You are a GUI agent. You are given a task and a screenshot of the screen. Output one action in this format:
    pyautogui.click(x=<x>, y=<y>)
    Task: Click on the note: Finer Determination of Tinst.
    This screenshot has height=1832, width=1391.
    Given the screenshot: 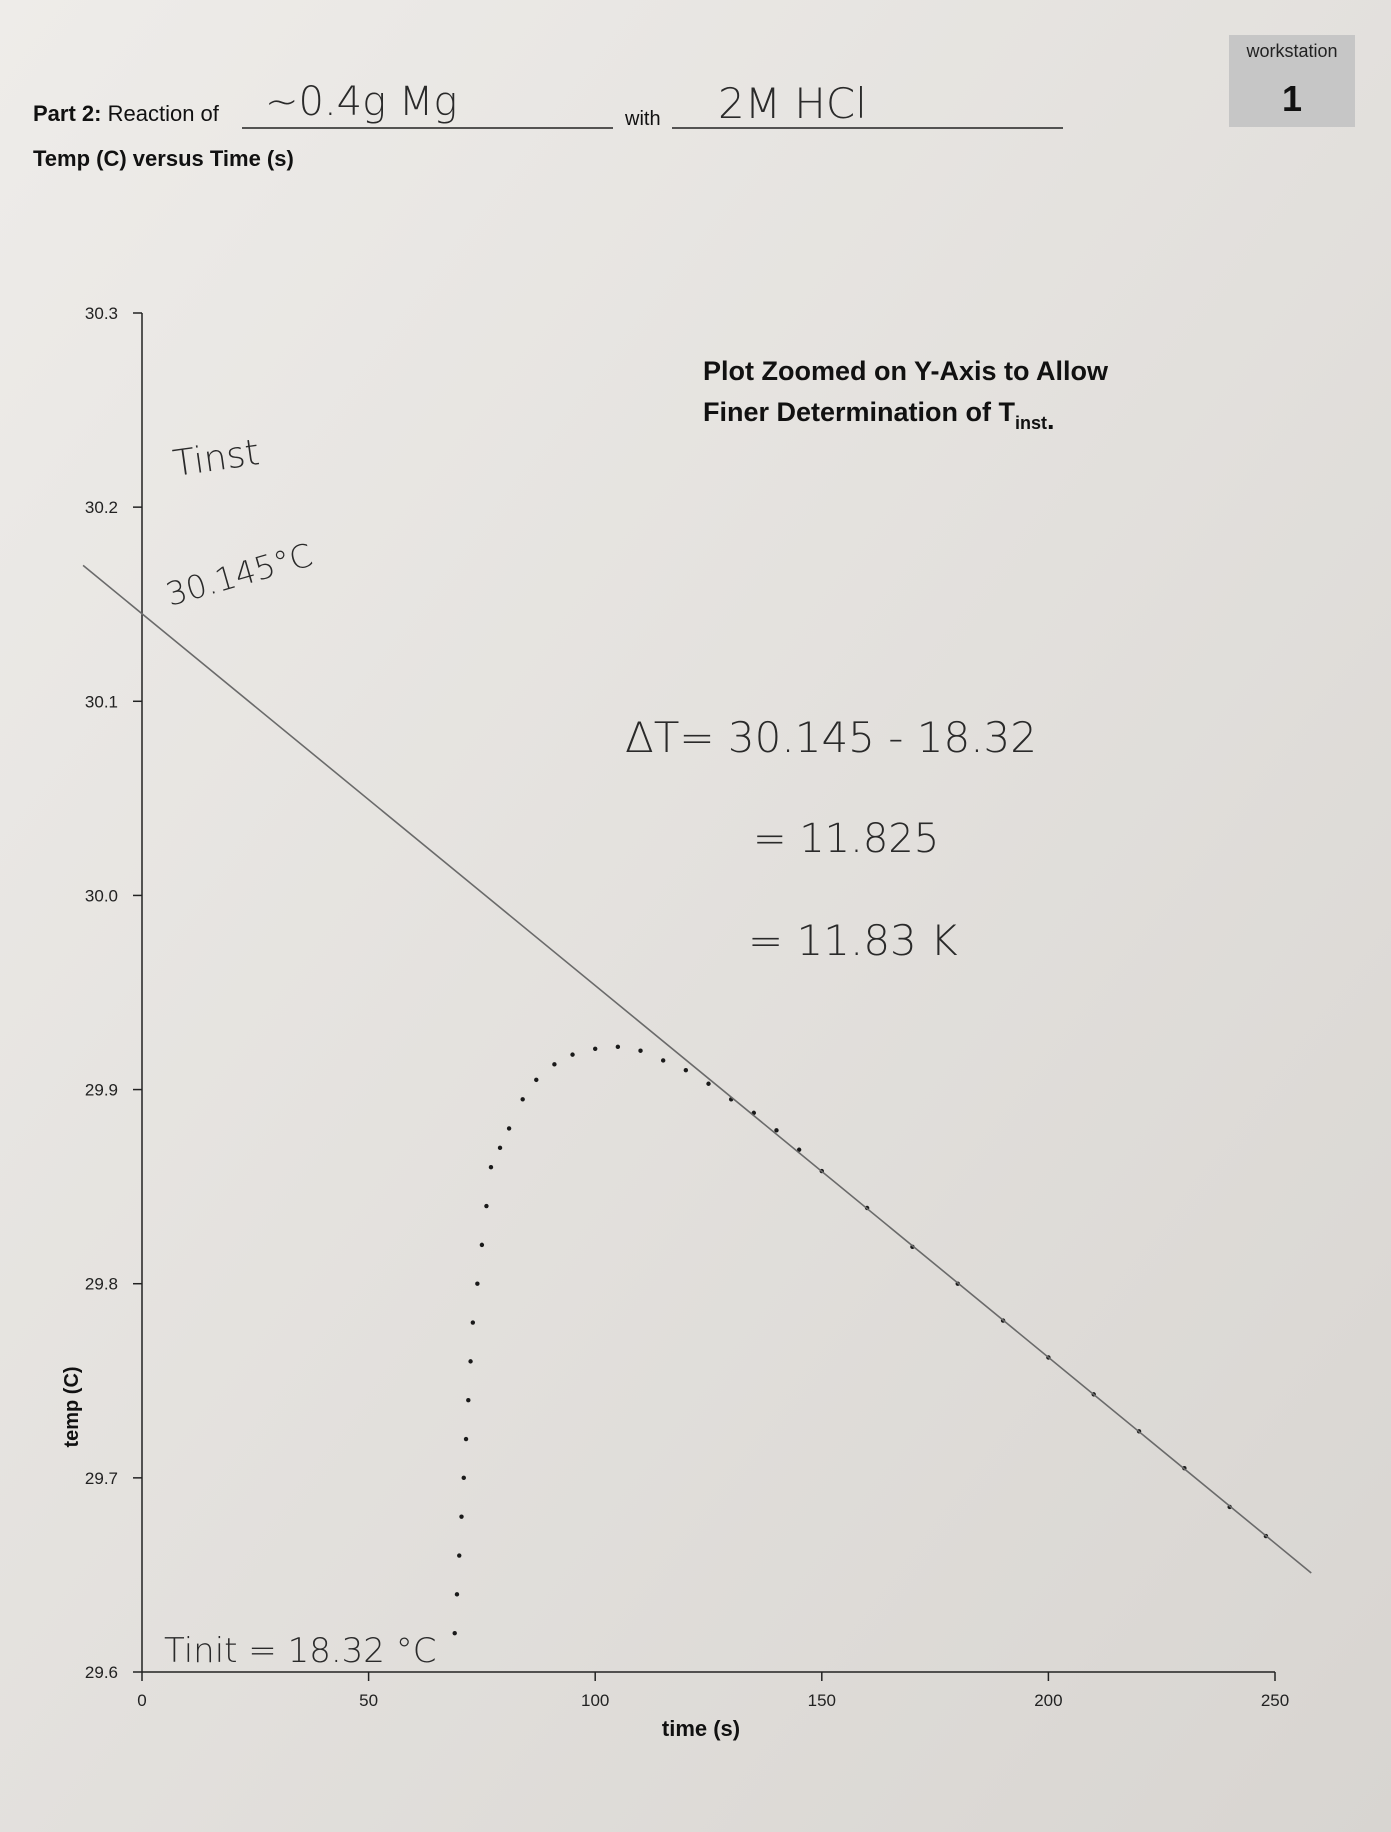 What is the action you would take?
    pyautogui.click(x=879, y=416)
    